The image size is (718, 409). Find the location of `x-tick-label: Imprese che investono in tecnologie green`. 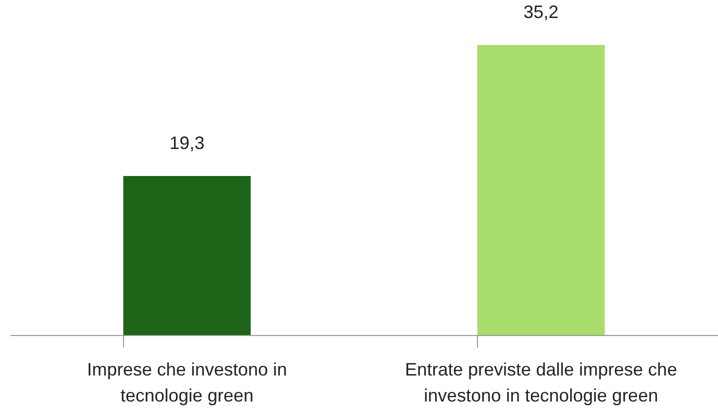

x-tick-label: Imprese che investono in tecnologie green is located at coordinates (187, 383).